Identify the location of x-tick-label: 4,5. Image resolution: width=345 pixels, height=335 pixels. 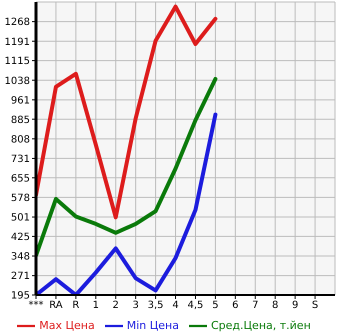
(196, 306).